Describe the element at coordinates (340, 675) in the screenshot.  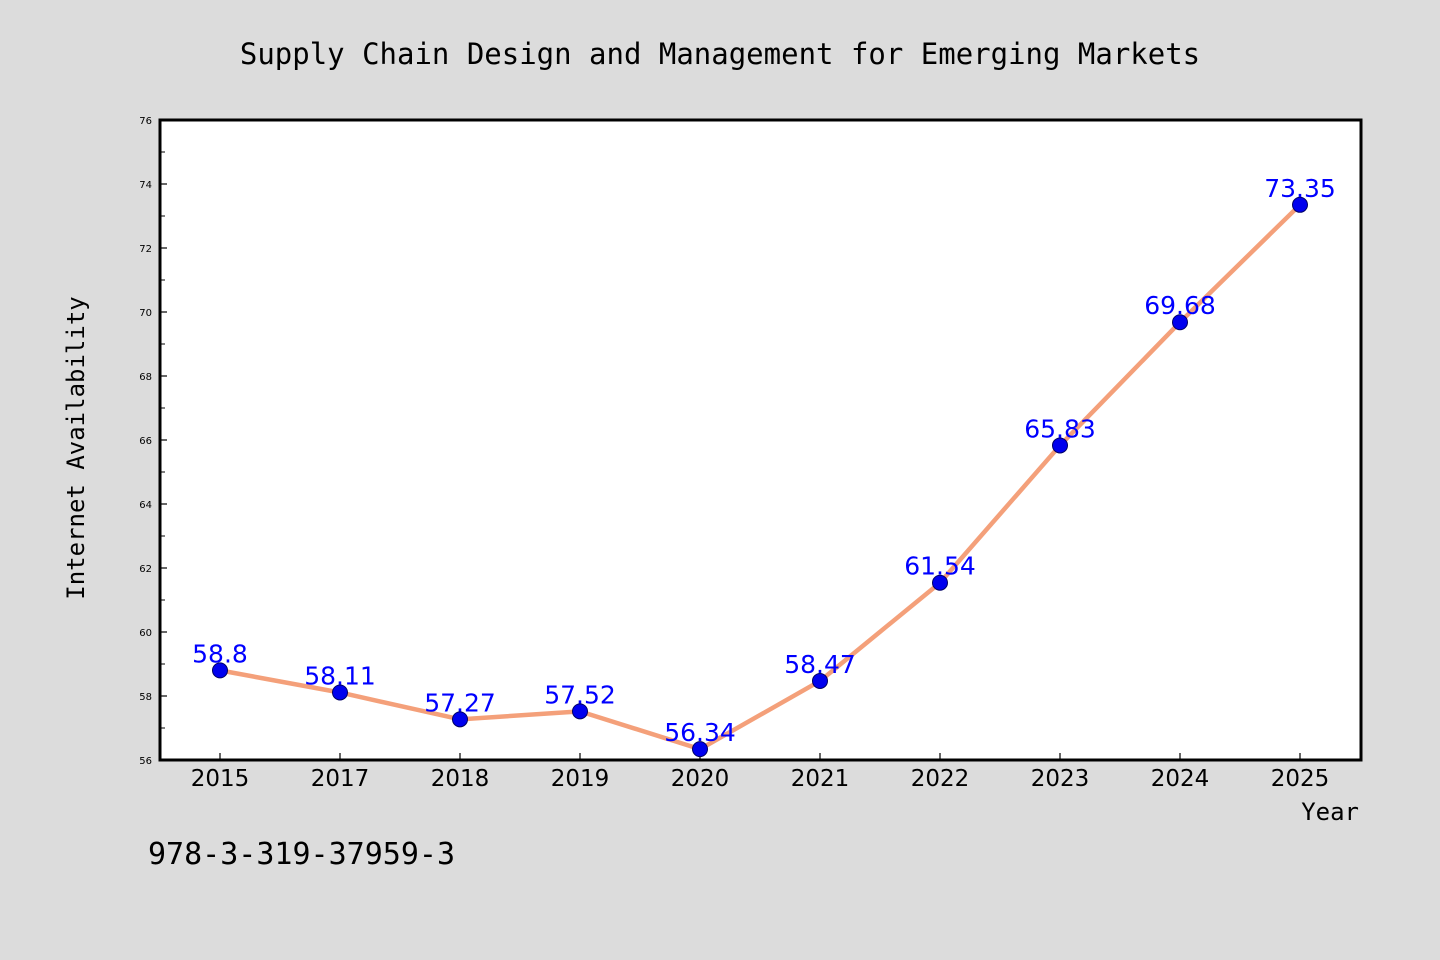
I see `data-label: 58.11` at that location.